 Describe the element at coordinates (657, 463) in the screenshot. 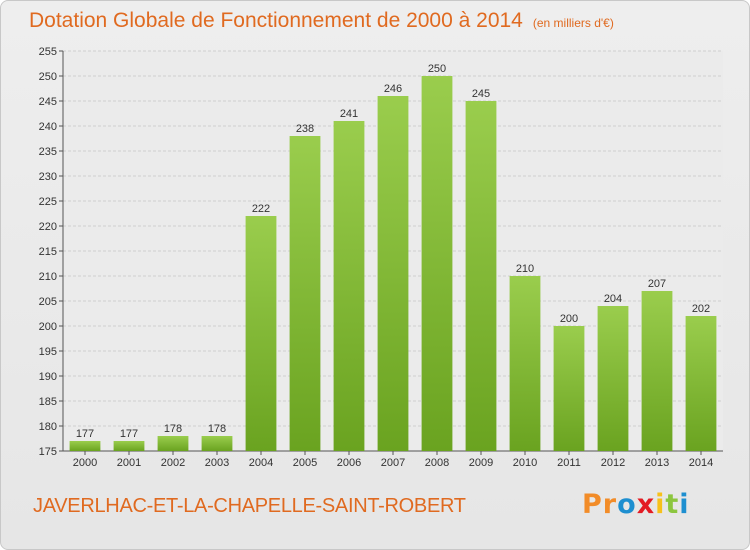

I see `x-tick-label-2013: 2013` at that location.